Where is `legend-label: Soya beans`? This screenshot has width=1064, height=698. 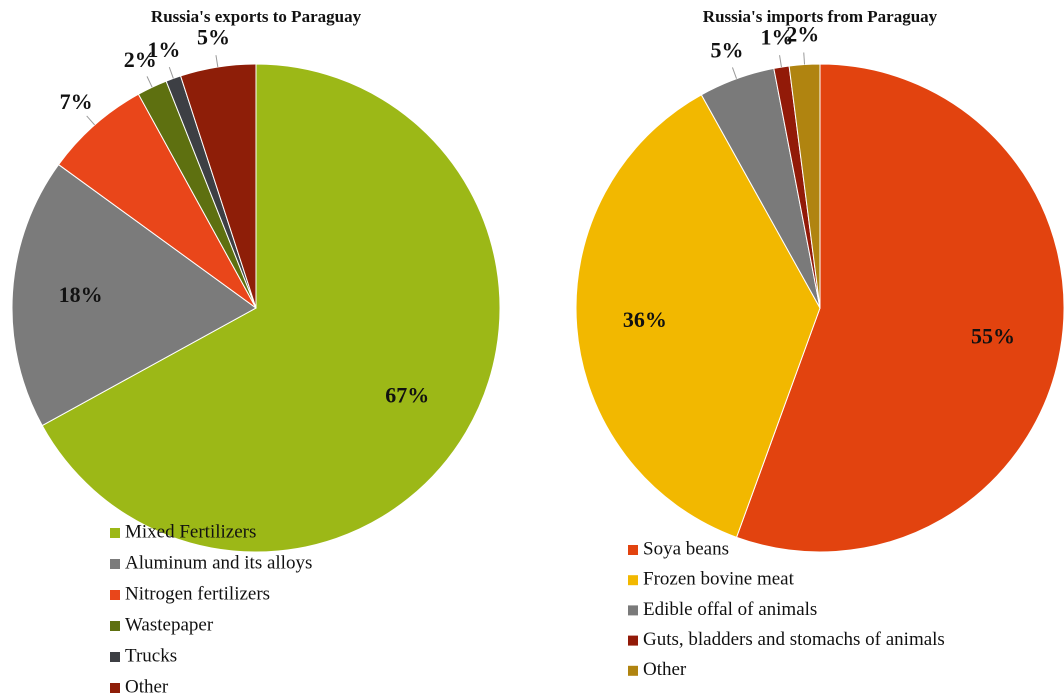 legend-label: Soya beans is located at coordinates (686, 548).